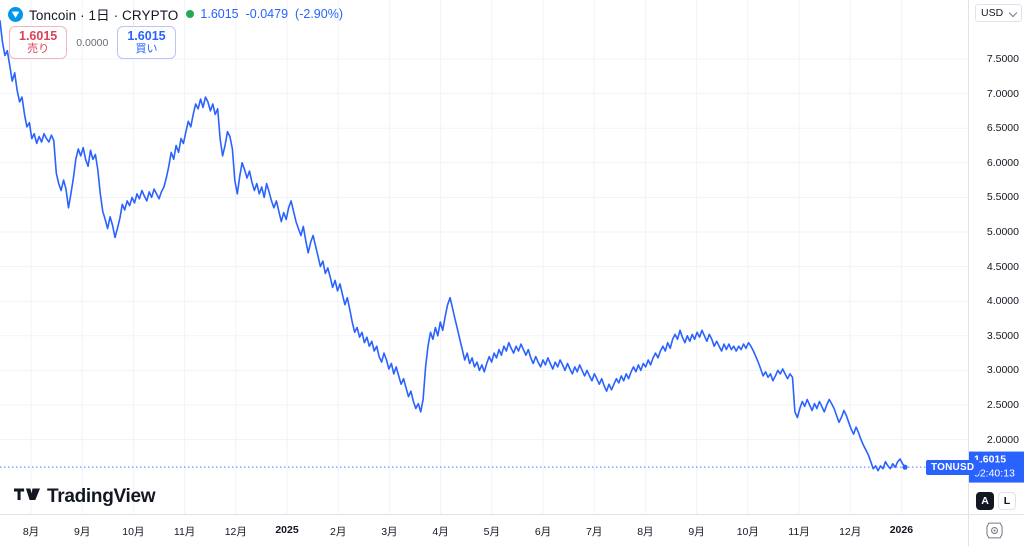 This screenshot has width=1024, height=546. Describe the element at coordinates (1002, 93) in the screenshot. I see `price-tick-label: 7.0000` at that location.